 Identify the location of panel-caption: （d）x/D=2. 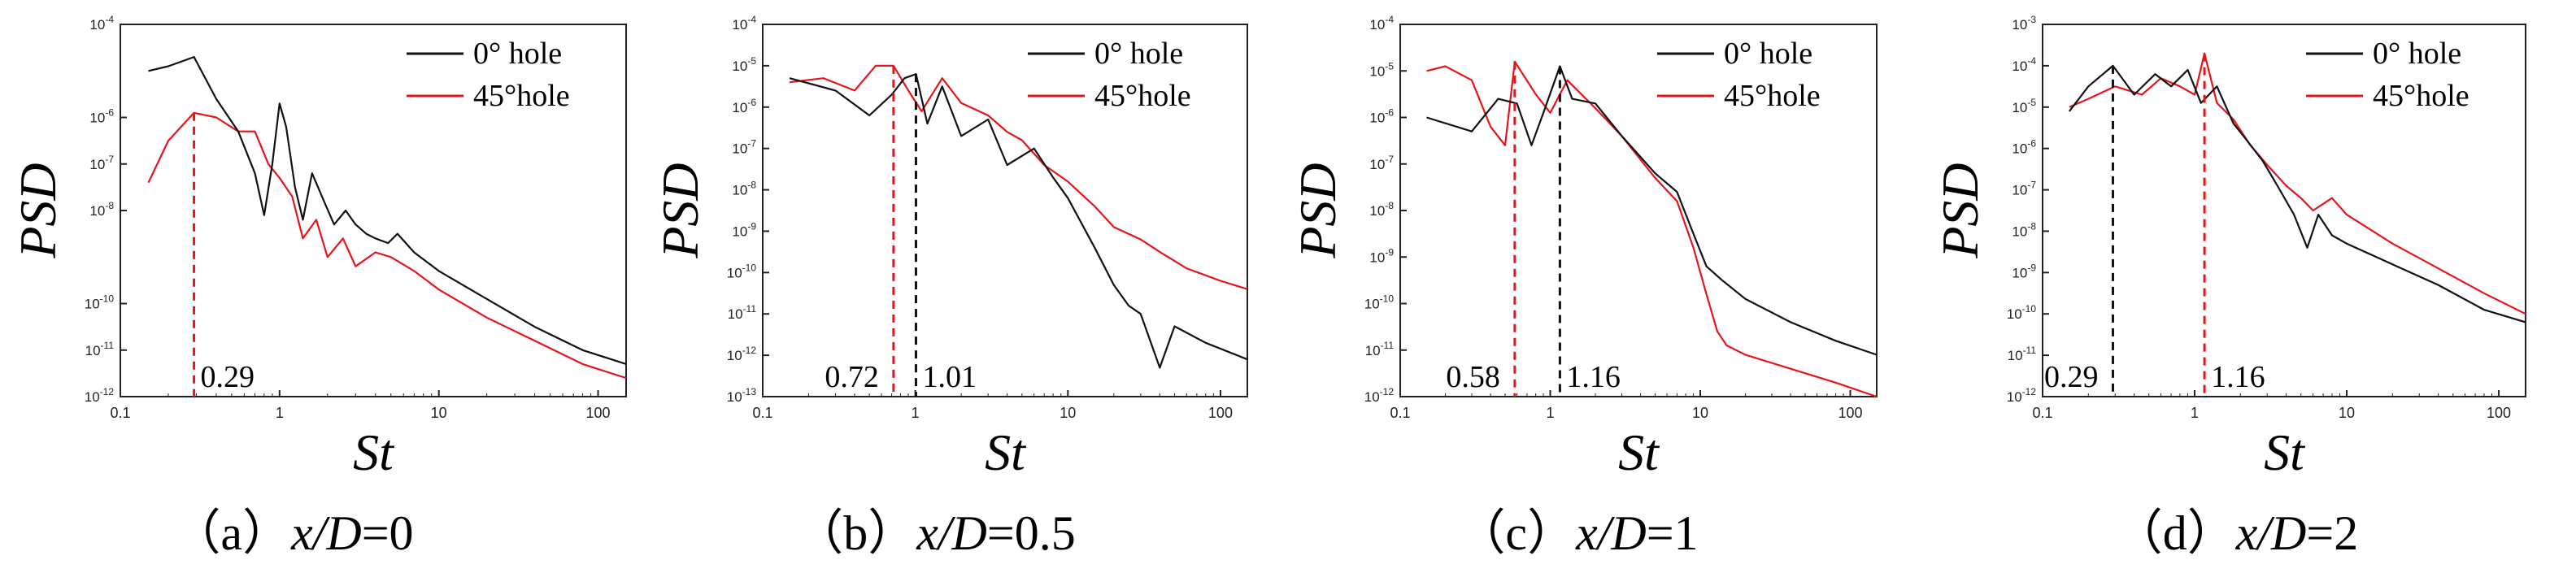
(2236, 533).